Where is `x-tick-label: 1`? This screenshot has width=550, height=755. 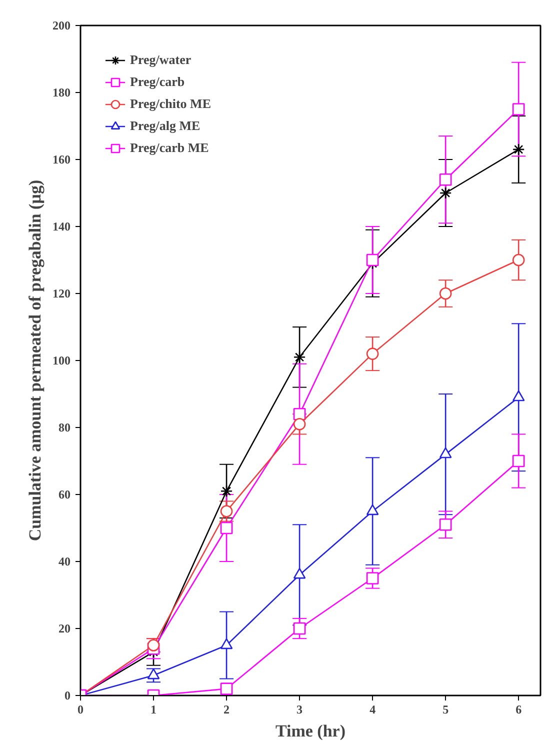 x-tick-label: 1 is located at coordinates (153, 709).